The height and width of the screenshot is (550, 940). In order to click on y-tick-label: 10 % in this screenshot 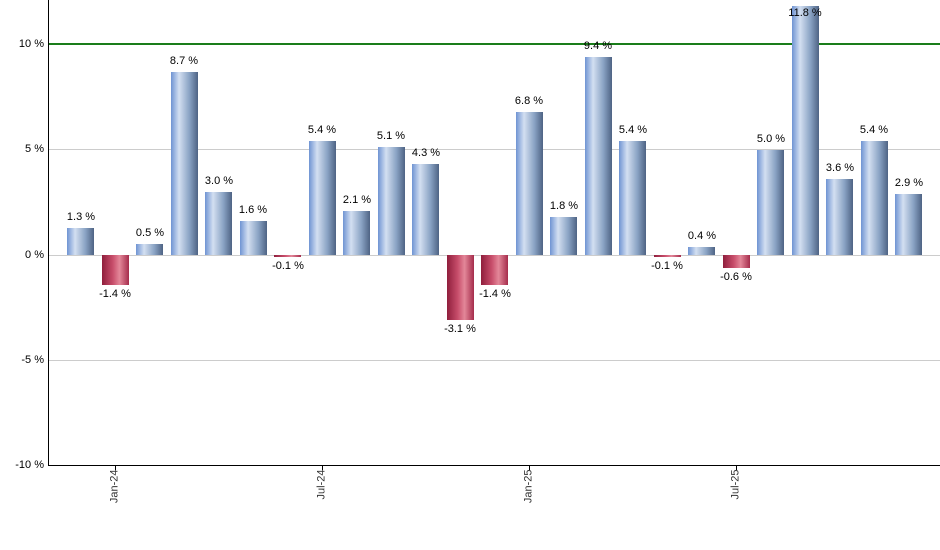, I will do `click(31, 44)`.